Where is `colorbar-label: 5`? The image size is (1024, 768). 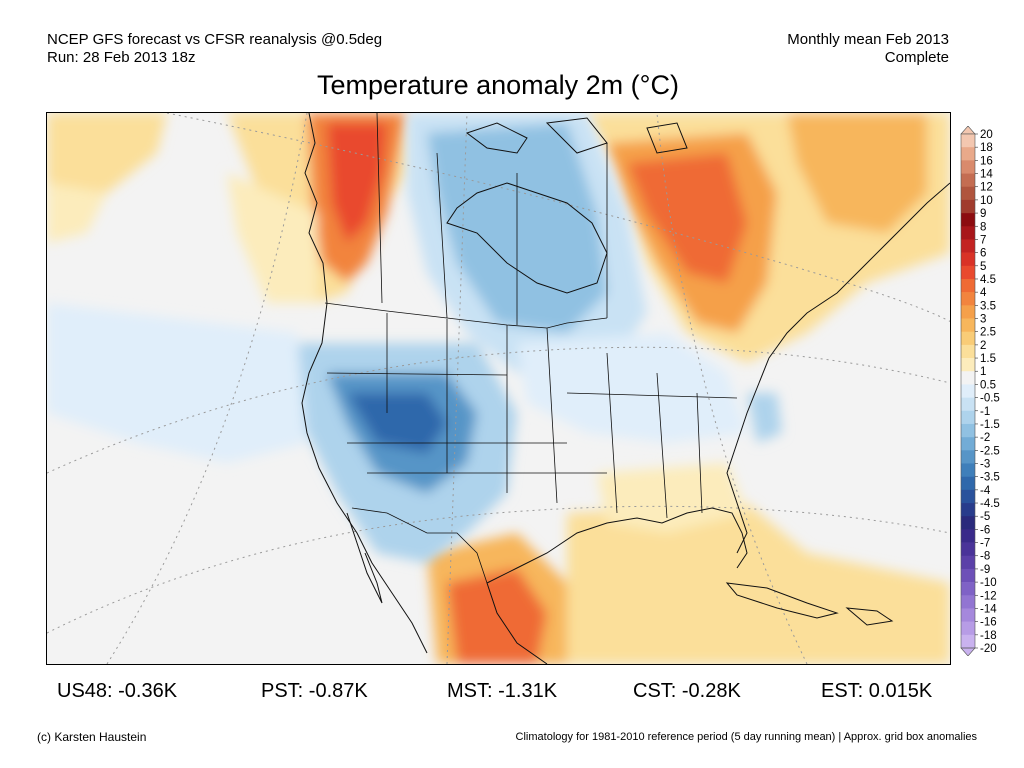
colorbar-label: 5 is located at coordinates (983, 267).